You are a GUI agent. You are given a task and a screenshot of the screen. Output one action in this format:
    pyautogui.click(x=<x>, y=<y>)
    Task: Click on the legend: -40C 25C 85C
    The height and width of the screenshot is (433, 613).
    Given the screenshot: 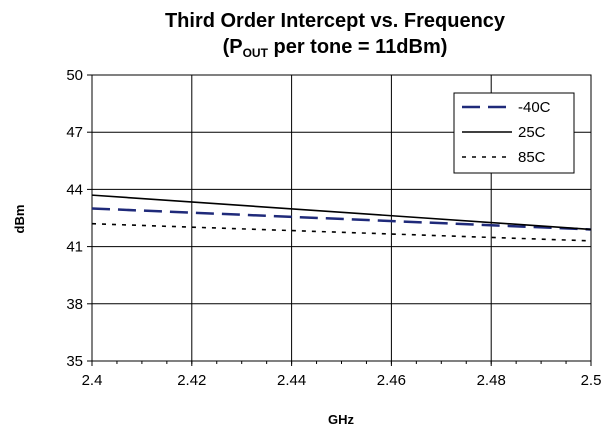 What is the action you would take?
    pyautogui.click(x=514, y=133)
    